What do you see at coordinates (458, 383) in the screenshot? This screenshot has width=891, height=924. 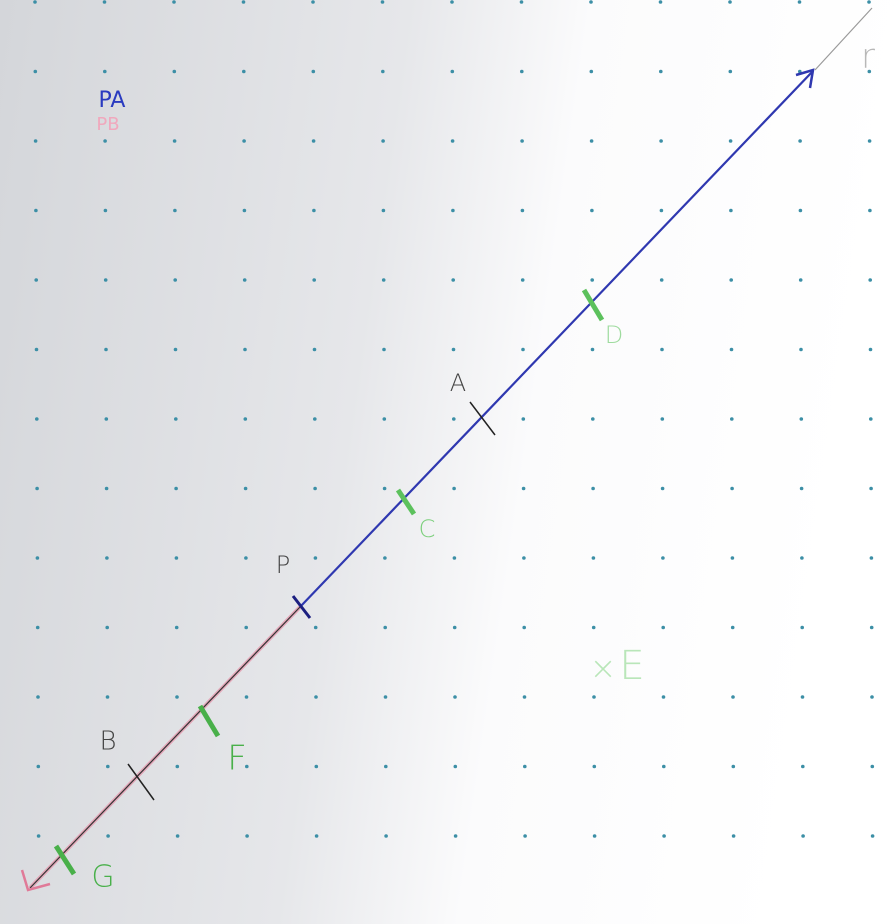 I see `point-label: A` at bounding box center [458, 383].